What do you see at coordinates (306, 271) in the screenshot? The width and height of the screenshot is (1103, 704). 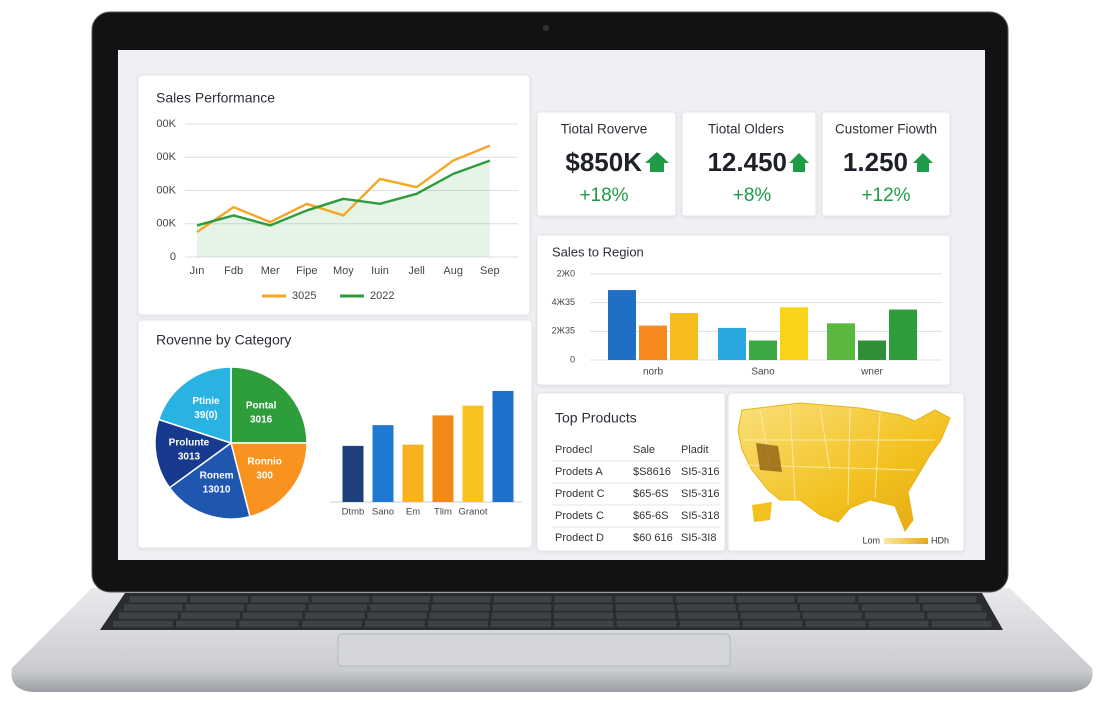 I see `x-tick-label: Fipe` at bounding box center [306, 271].